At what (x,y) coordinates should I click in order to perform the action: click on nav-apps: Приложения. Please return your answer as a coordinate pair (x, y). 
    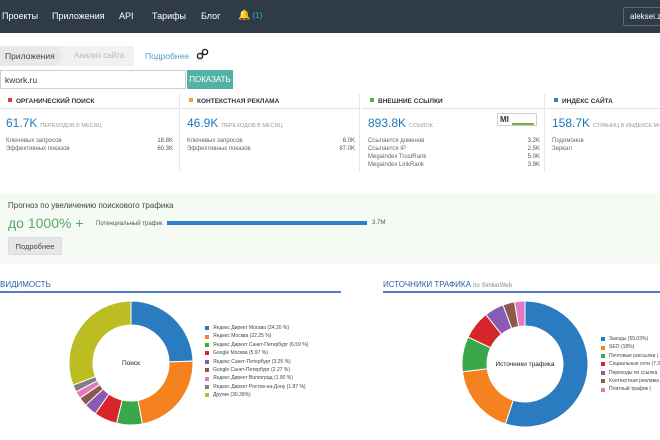
    Looking at the image, I should click on (78, 16).